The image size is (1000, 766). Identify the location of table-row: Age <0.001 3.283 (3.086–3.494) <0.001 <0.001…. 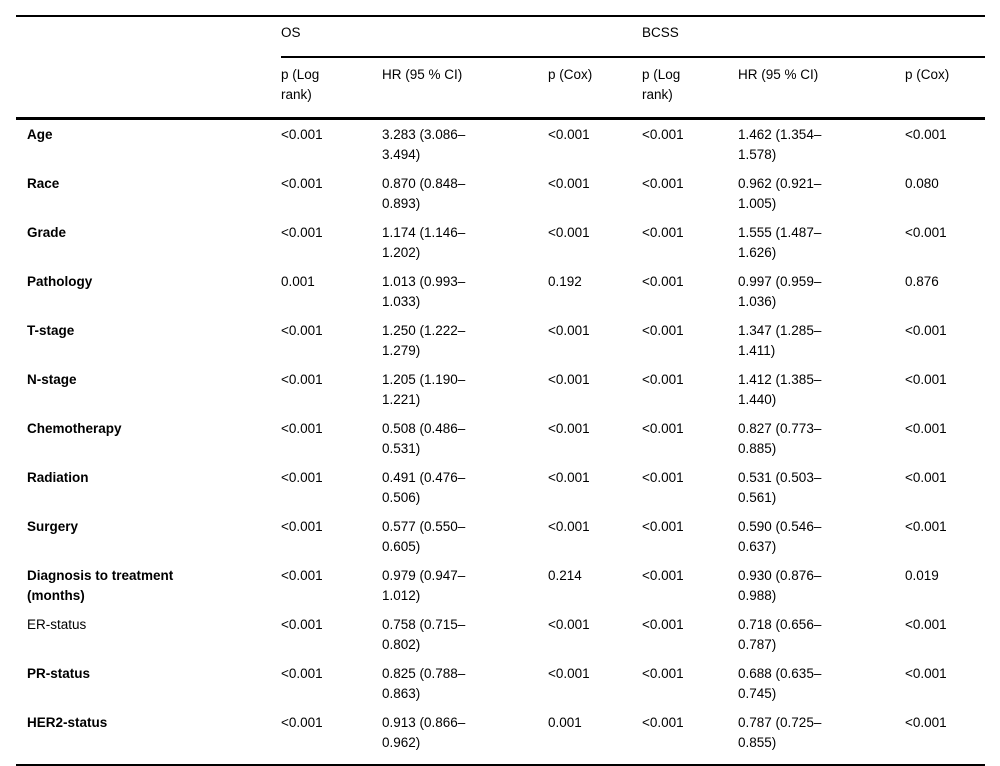
(500, 144).